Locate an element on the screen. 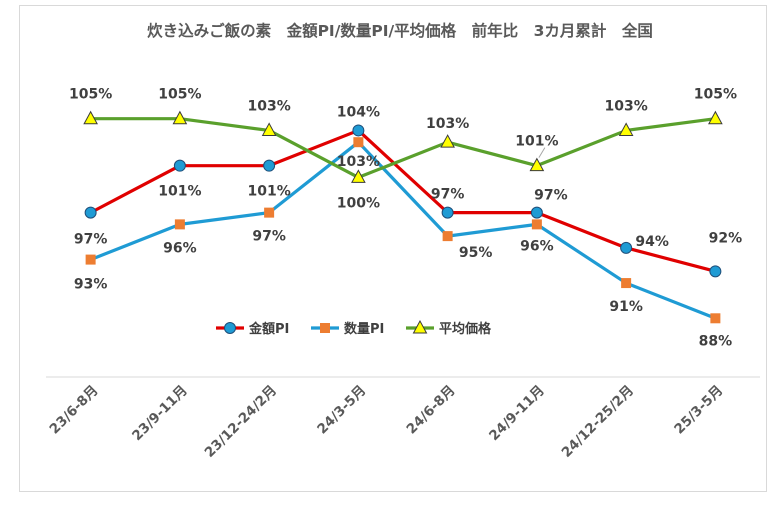 This screenshot has width=783, height=506. data-label-heikin-kakaku-4: 103% is located at coordinates (447, 124).